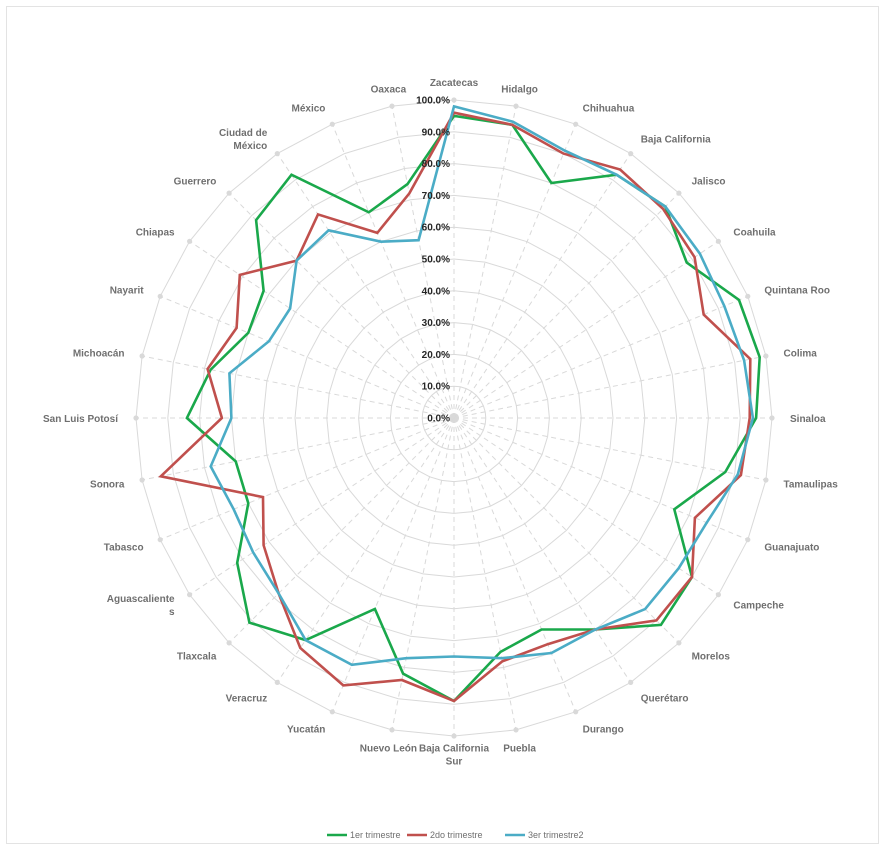 The width and height of the screenshot is (885, 850). I want to click on category-label: Morelos, so click(711, 657).